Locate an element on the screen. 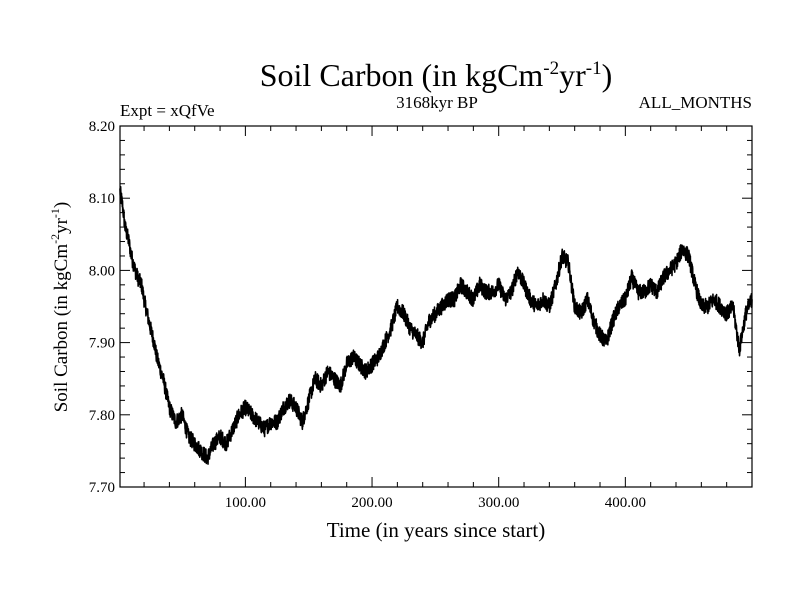 Image resolution: width=800 pixels, height=600 pixels. y-tick-label: 7.90 is located at coordinates (102, 344).